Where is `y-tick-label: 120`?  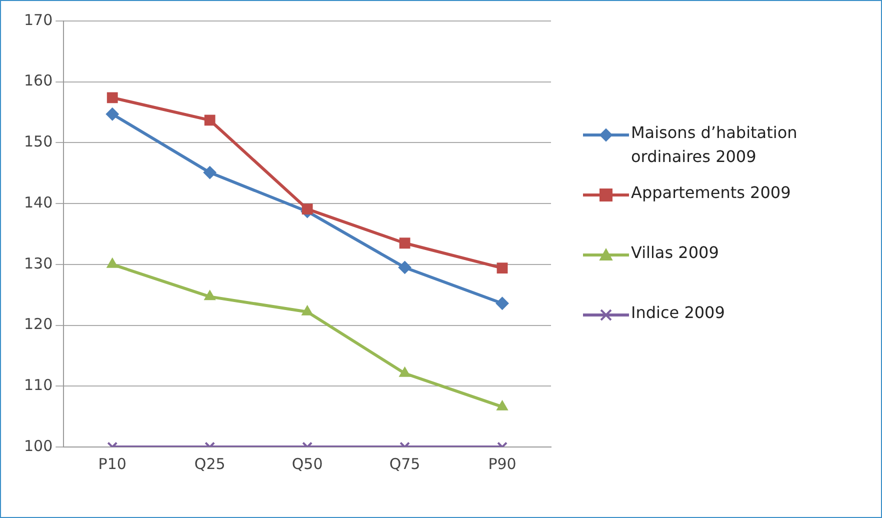
y-tick-label: 120 is located at coordinates (38, 324).